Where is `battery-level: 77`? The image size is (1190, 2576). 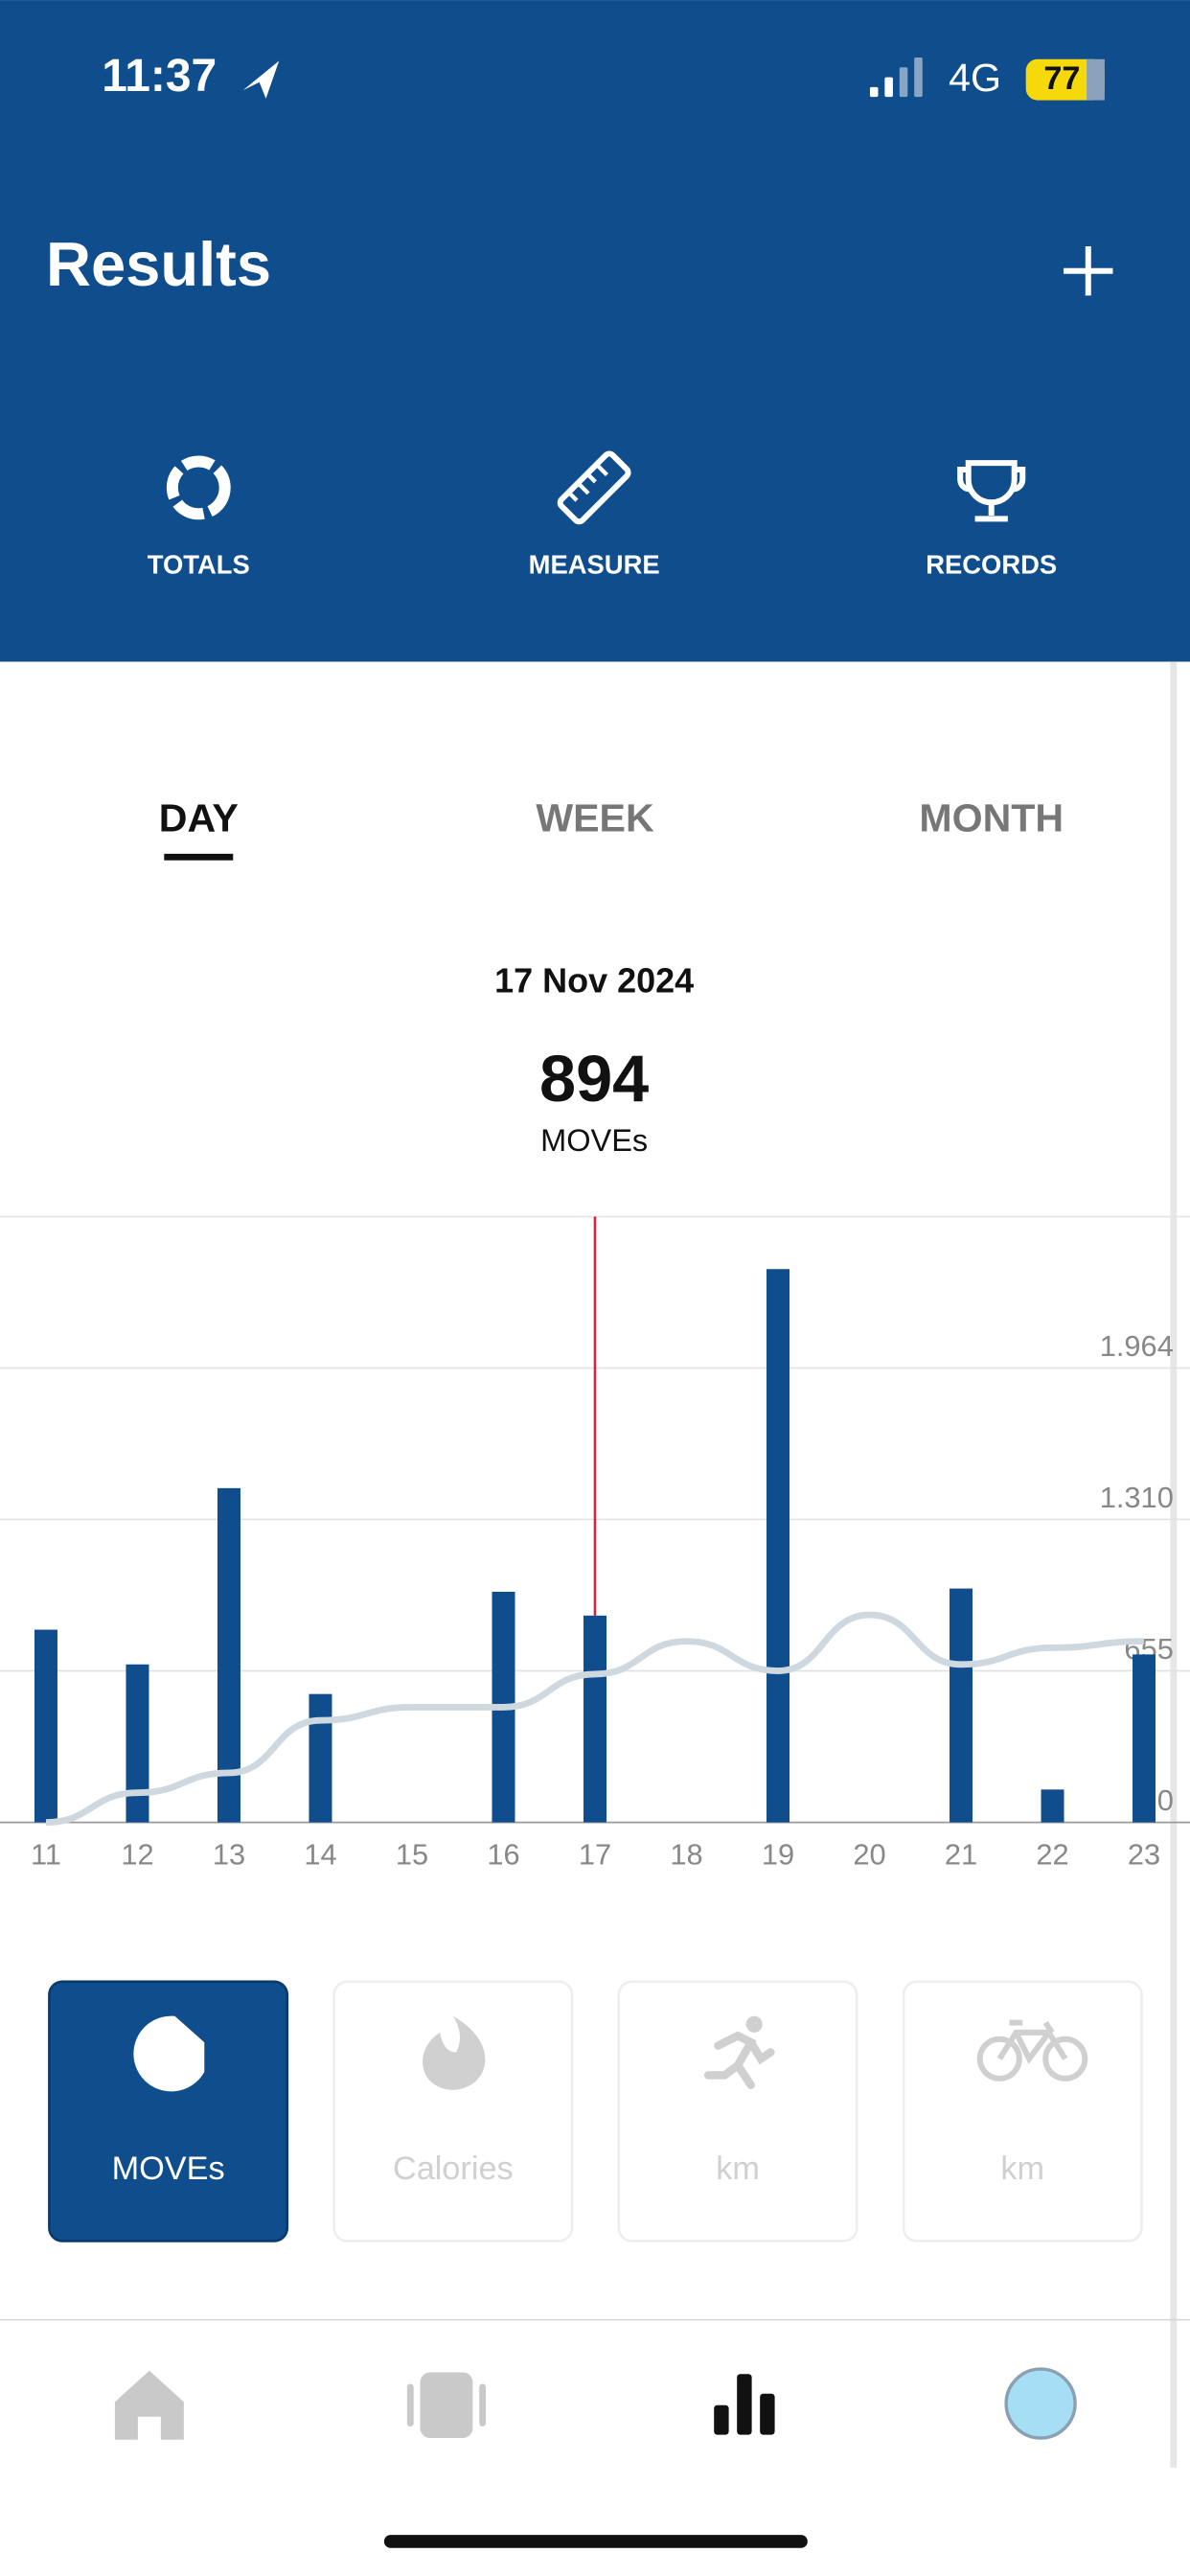 battery-level: 77 is located at coordinates (1062, 78).